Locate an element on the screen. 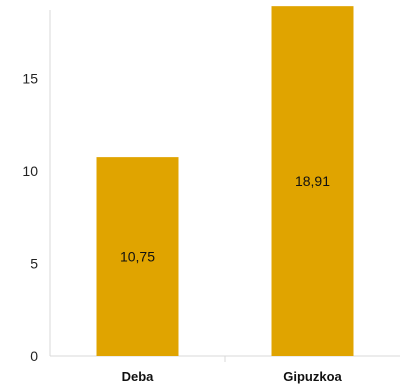 Image resolution: width=408 pixels, height=387 pixels. y-tick-label: 0 is located at coordinates (34, 356).